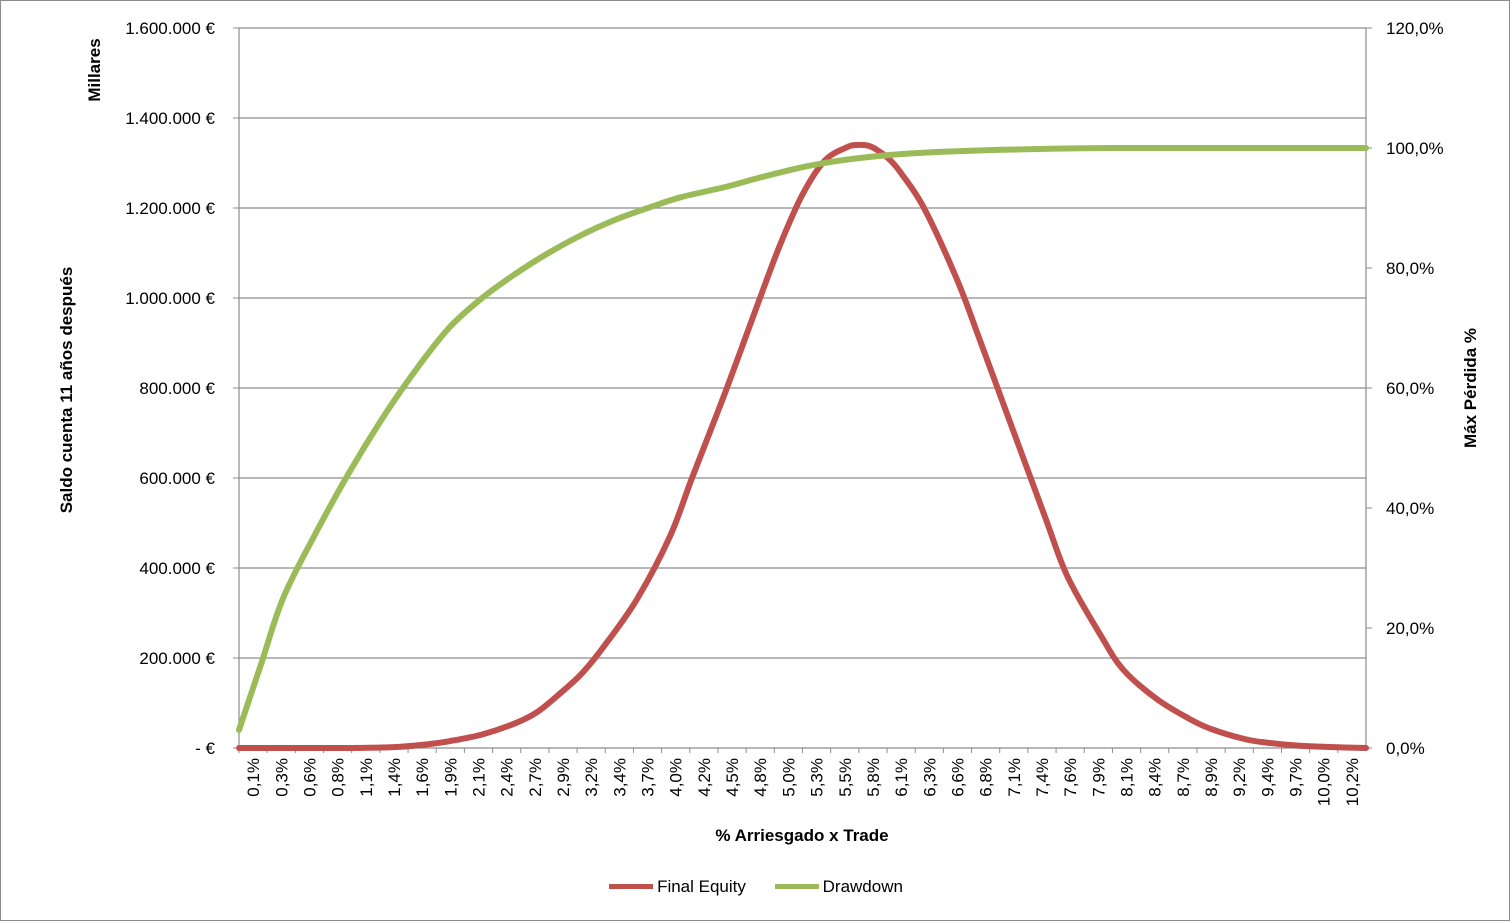 The width and height of the screenshot is (1512, 923). I want to click on x-tick-label: 9,7%, so click(1296, 777).